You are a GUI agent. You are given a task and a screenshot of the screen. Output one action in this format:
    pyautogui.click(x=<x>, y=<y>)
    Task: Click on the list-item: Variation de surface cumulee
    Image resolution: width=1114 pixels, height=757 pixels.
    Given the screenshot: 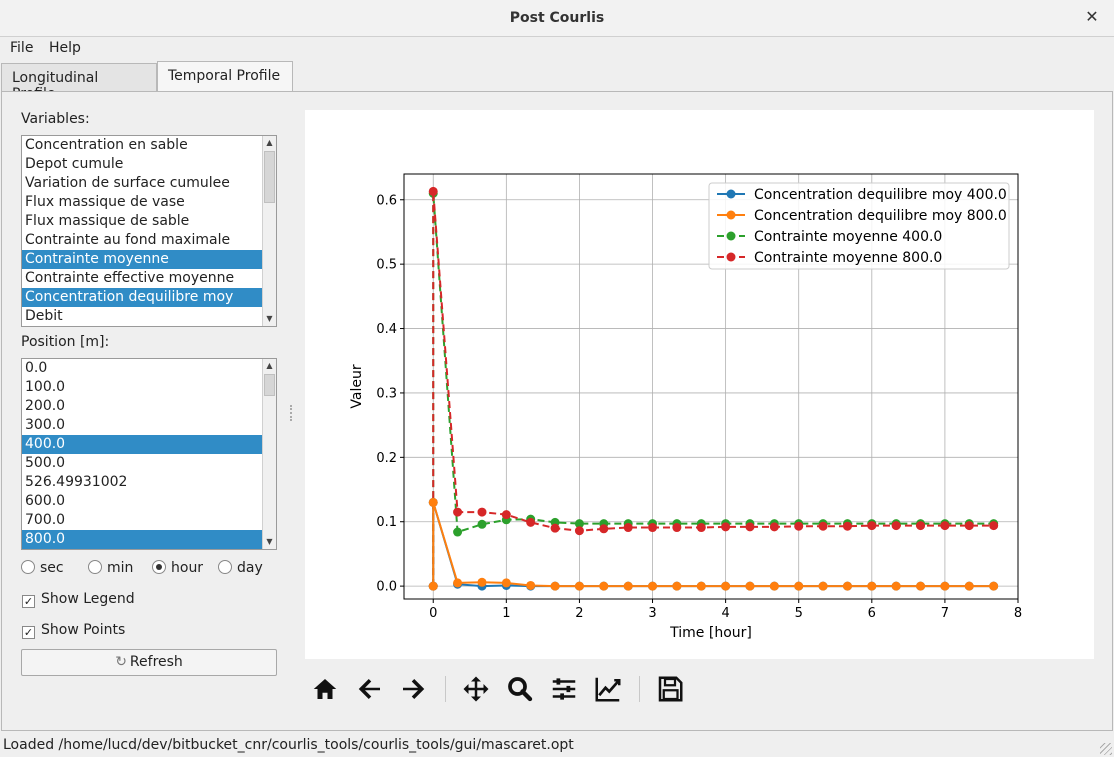 What is the action you would take?
    pyautogui.click(x=127, y=183)
    